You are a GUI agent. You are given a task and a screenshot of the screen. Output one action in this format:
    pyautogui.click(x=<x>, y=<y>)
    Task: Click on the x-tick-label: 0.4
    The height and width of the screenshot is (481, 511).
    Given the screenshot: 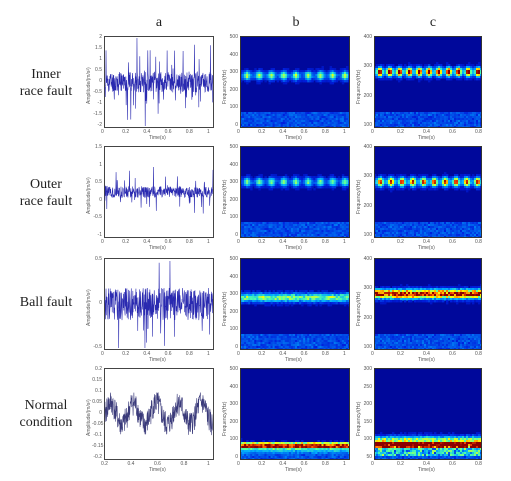 What is the action you would take?
    pyautogui.click(x=147, y=242)
    